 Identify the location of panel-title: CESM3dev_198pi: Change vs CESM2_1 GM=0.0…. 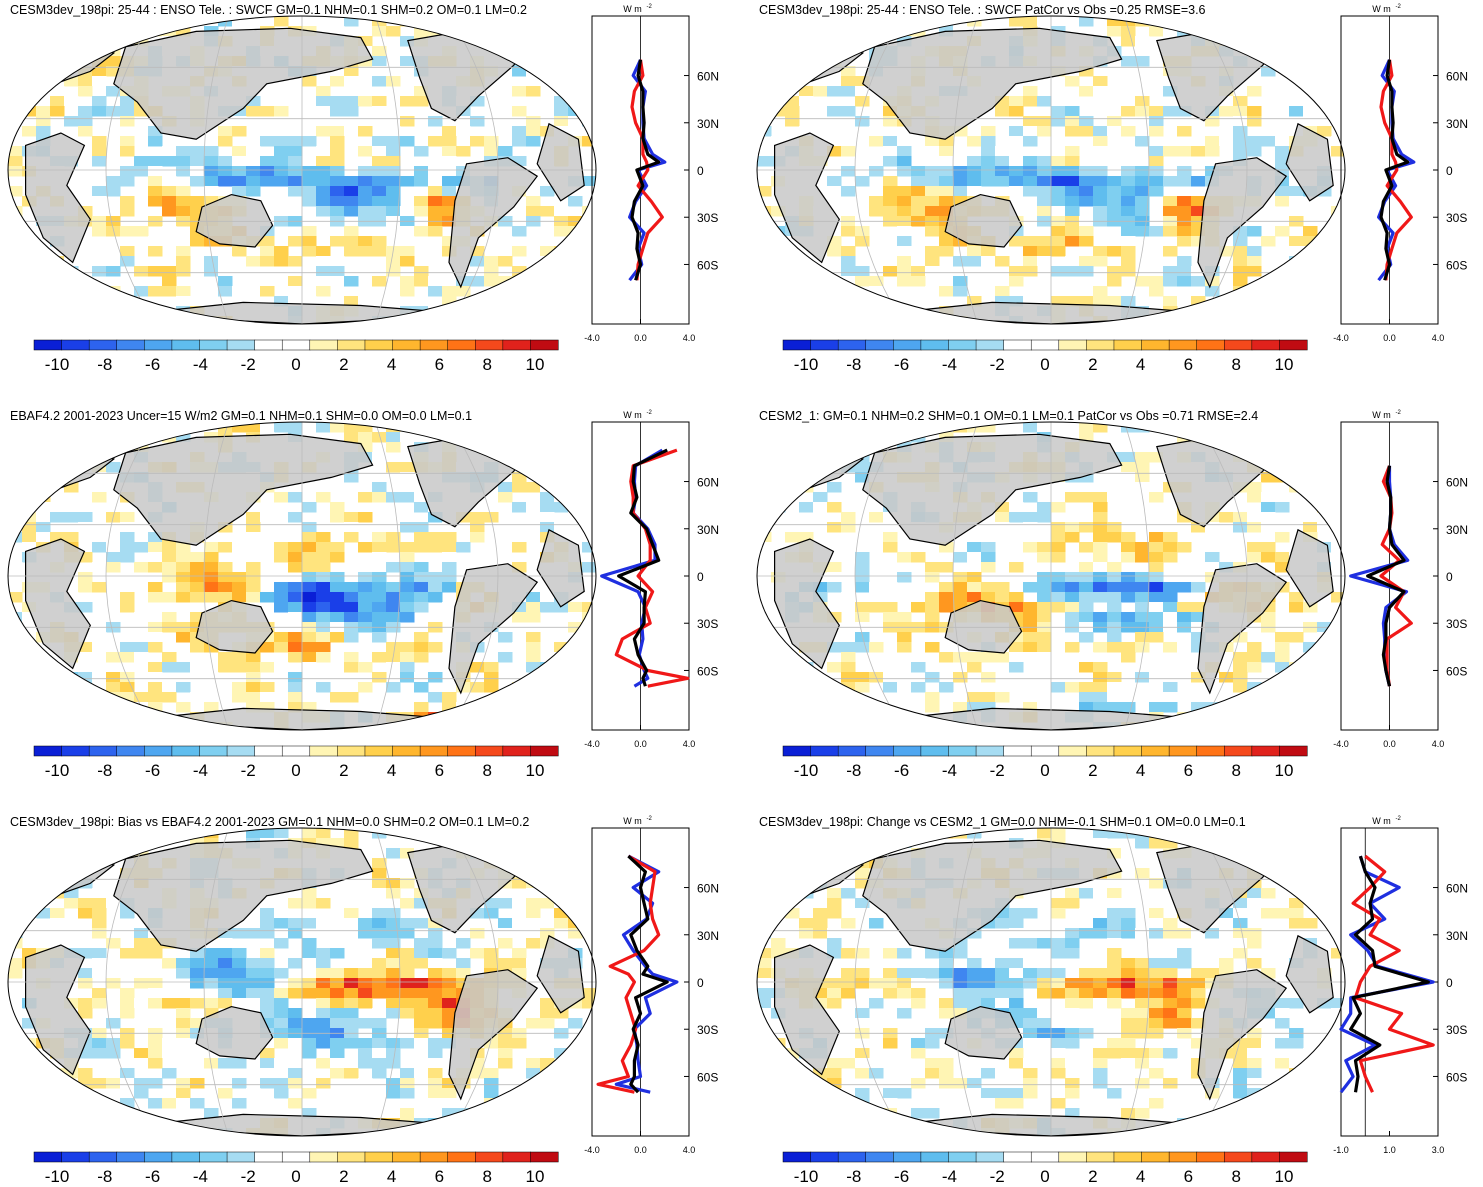
(1002, 822).